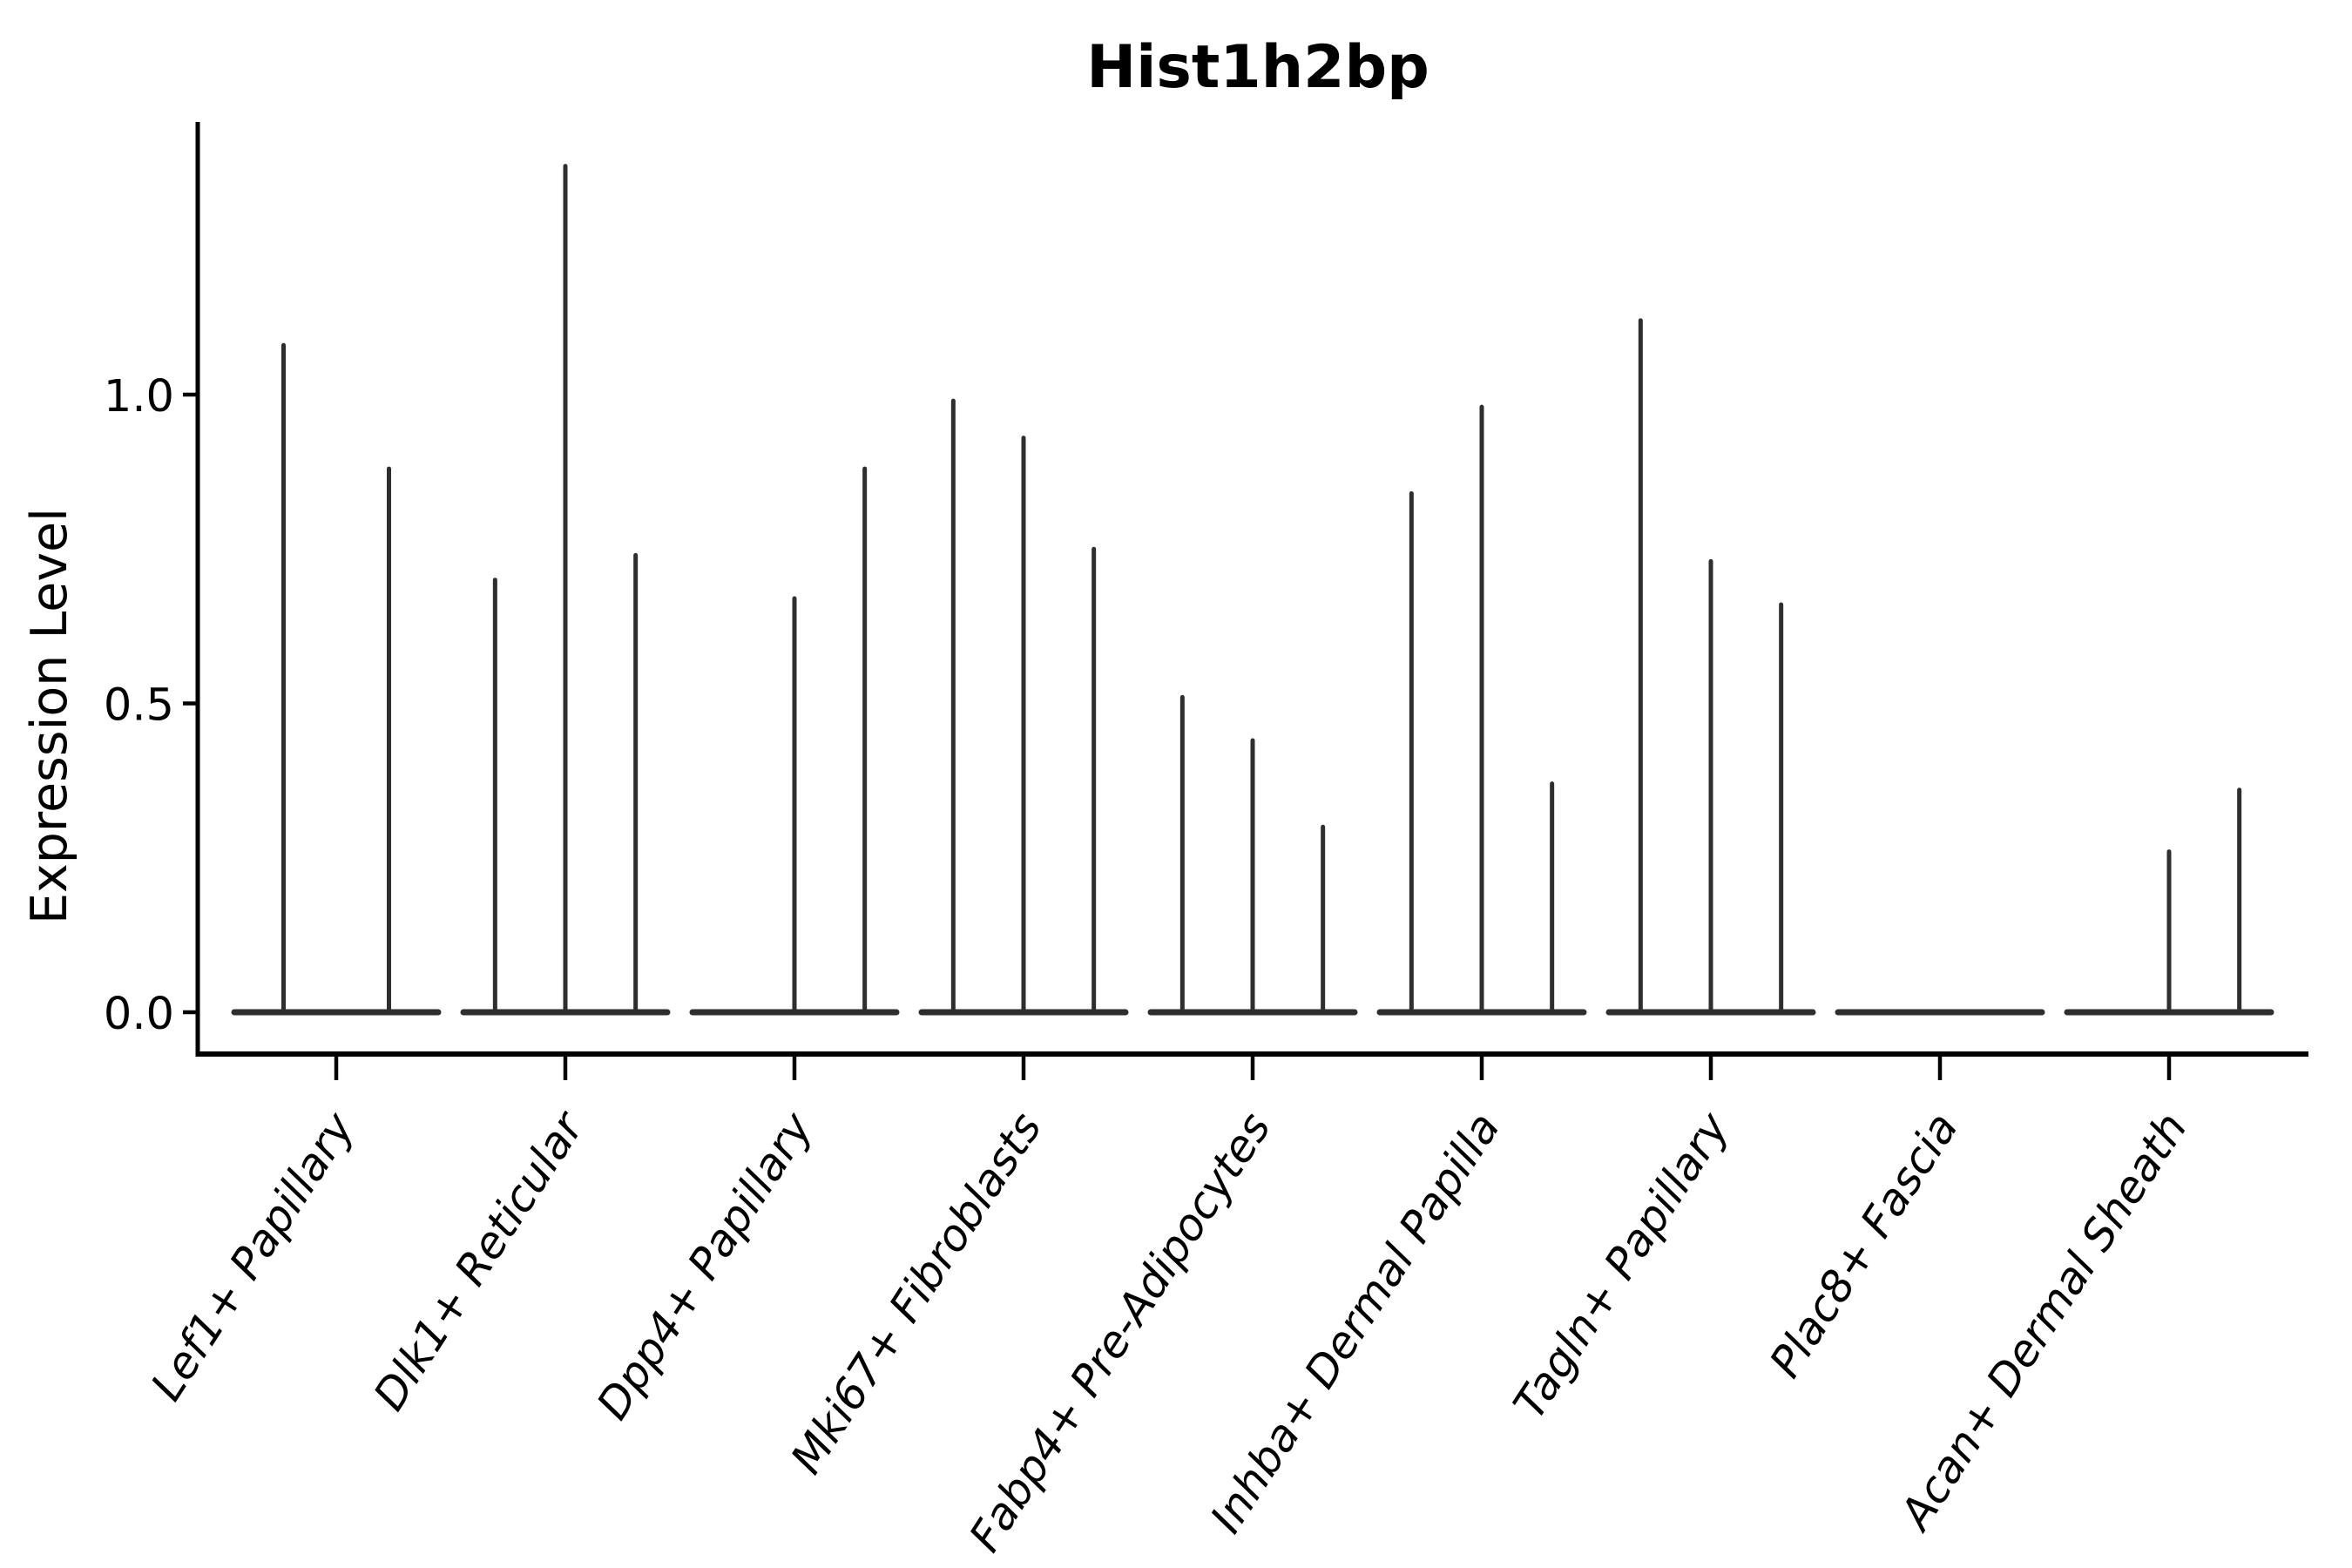  I want to click on y-tick-label: 1.0, so click(139, 396).